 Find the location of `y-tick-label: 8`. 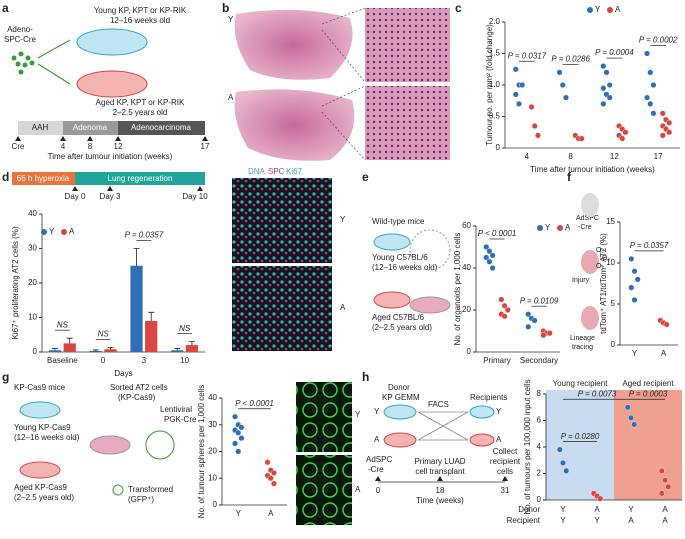

y-tick-label: 8 is located at coordinates (539, 393).